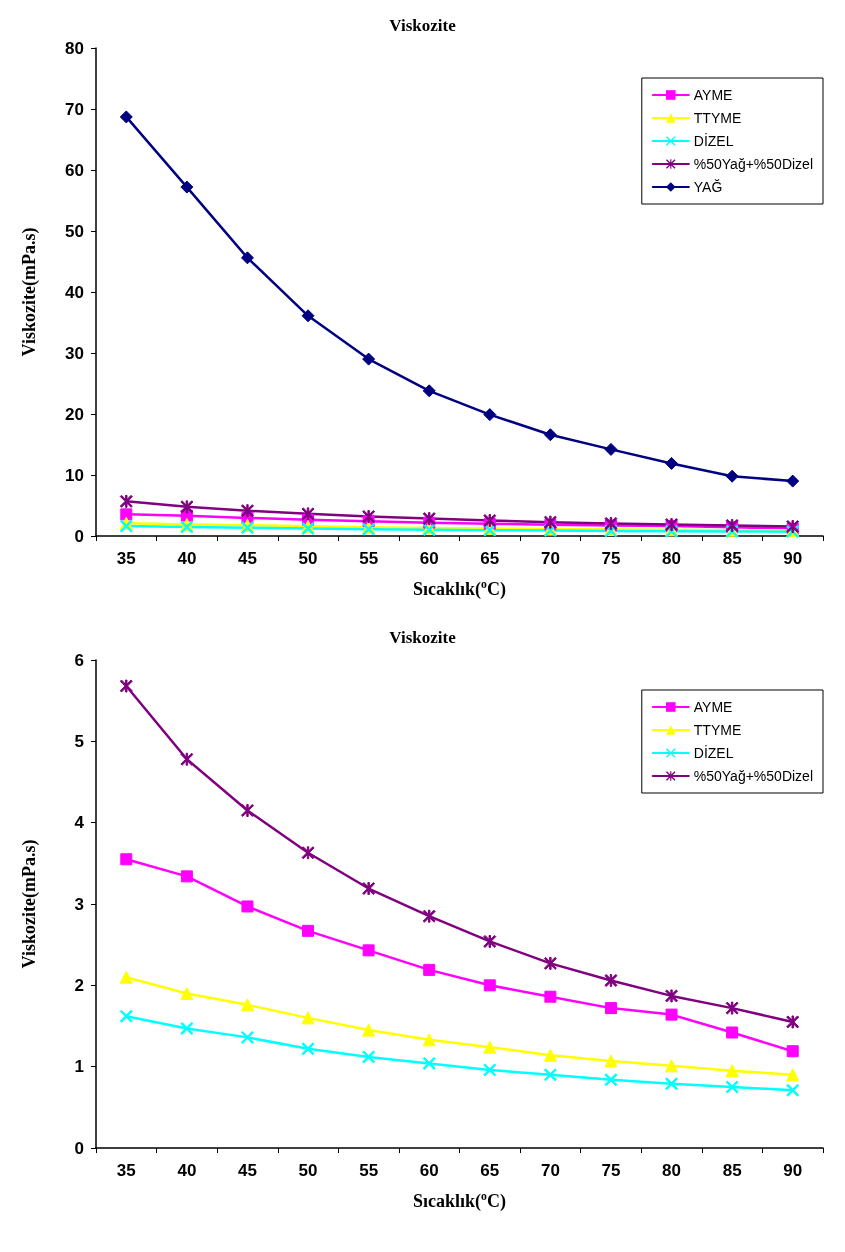 The height and width of the screenshot is (1252, 845). What do you see at coordinates (74, 353) in the screenshot?
I see `y-tick-label: 30` at bounding box center [74, 353].